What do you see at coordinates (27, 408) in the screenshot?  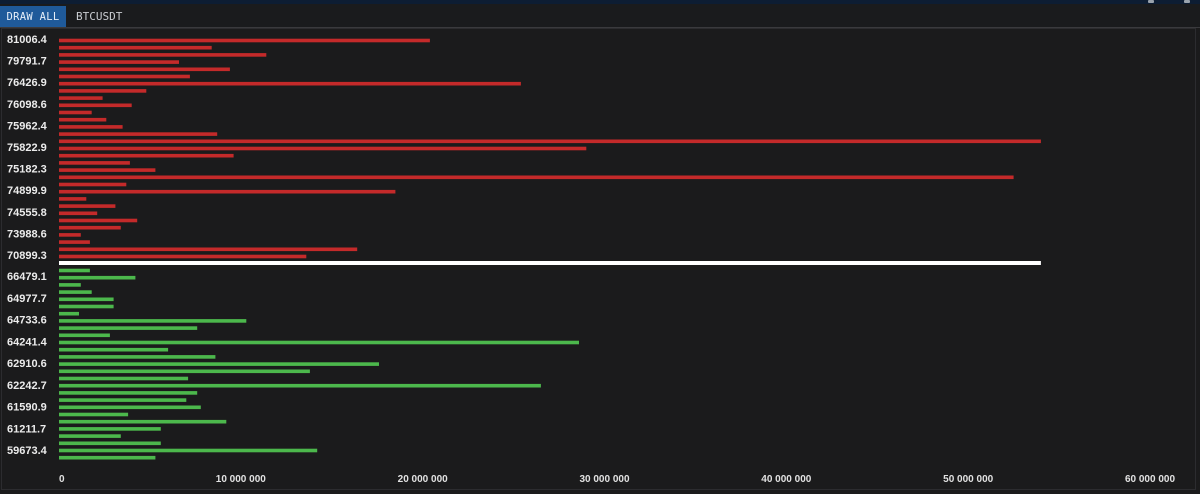 I see `y-tick-label: 61590.9` at bounding box center [27, 408].